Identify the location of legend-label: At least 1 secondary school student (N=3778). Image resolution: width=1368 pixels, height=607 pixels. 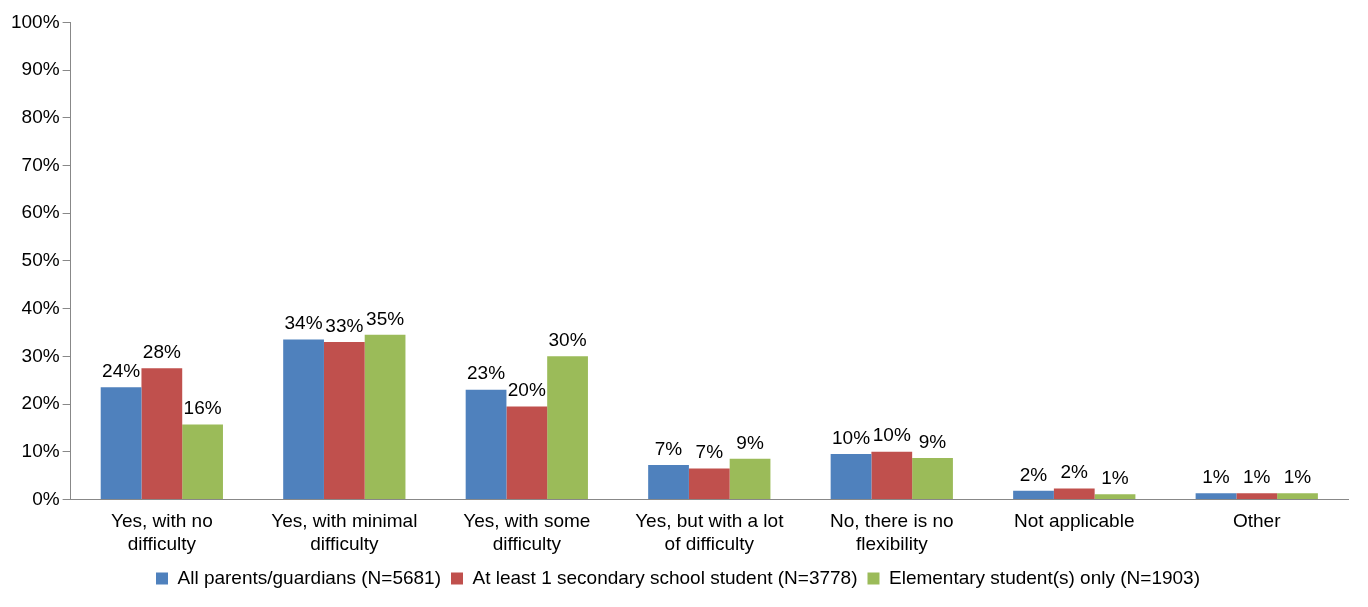
(665, 577).